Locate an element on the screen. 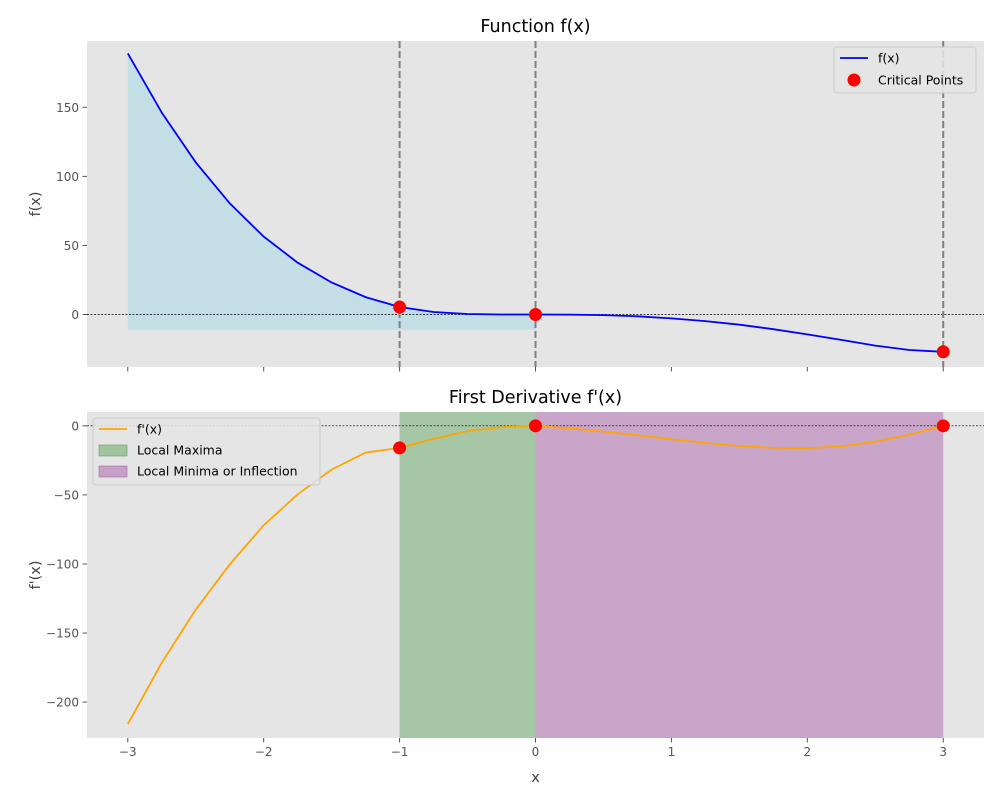  legend-label: f'(x) is located at coordinates (149, 429).